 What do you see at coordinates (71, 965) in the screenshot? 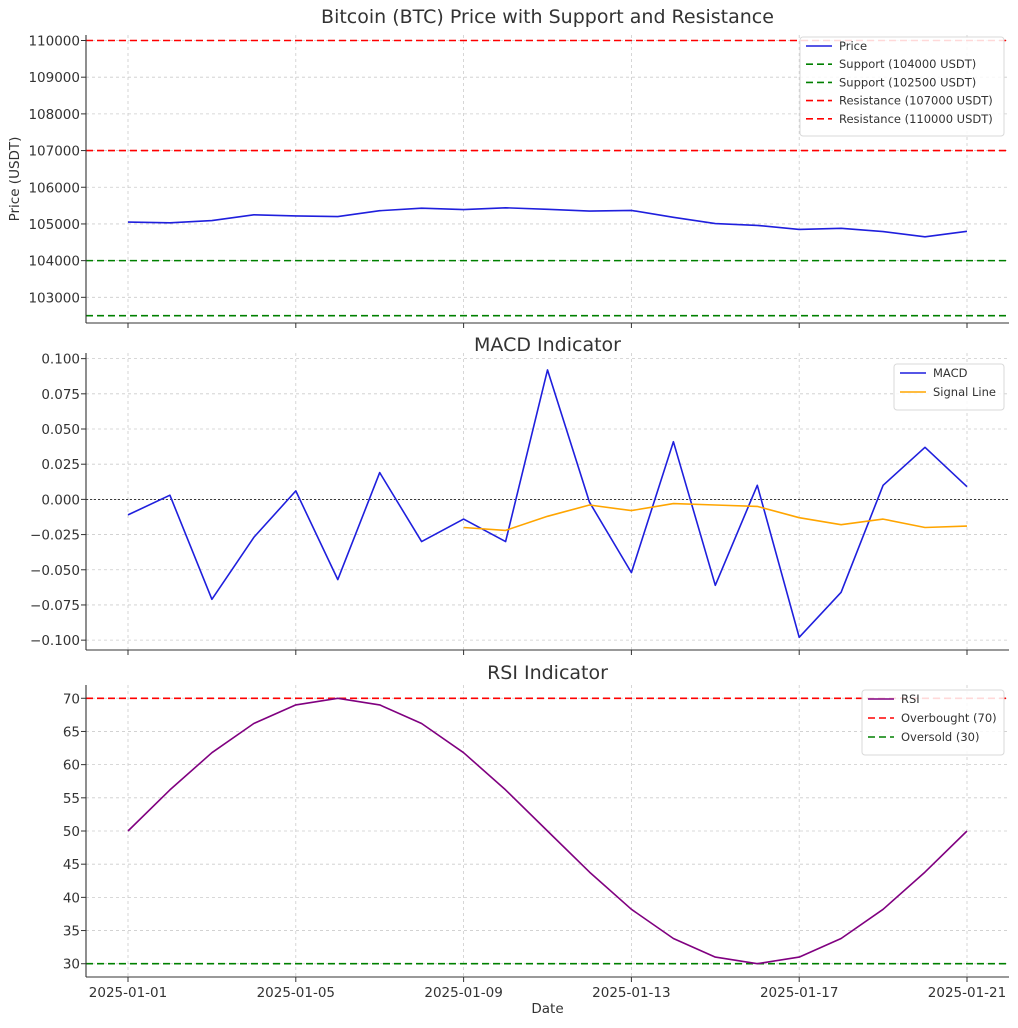
I see `y-tick-label: 30` at bounding box center [71, 965].